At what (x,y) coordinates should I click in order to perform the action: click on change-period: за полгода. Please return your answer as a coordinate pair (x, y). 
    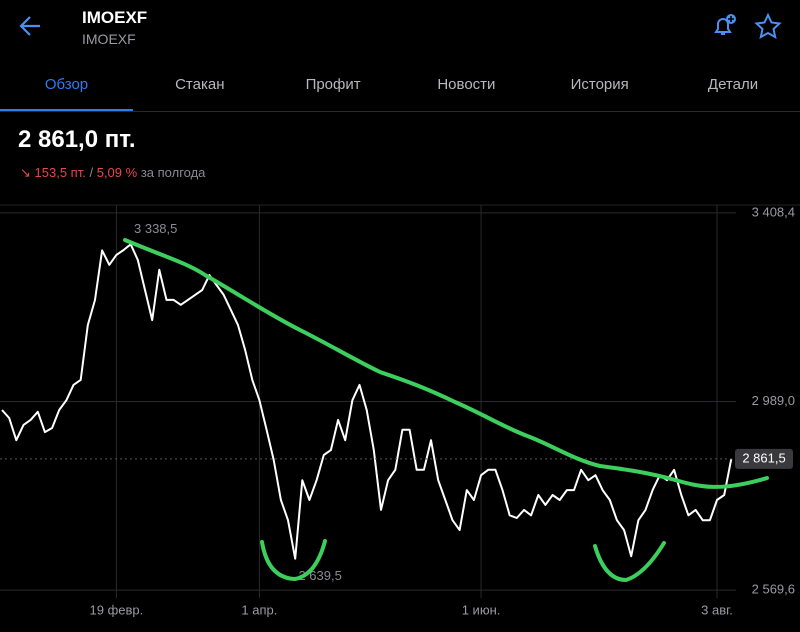
    Looking at the image, I should click on (173, 172).